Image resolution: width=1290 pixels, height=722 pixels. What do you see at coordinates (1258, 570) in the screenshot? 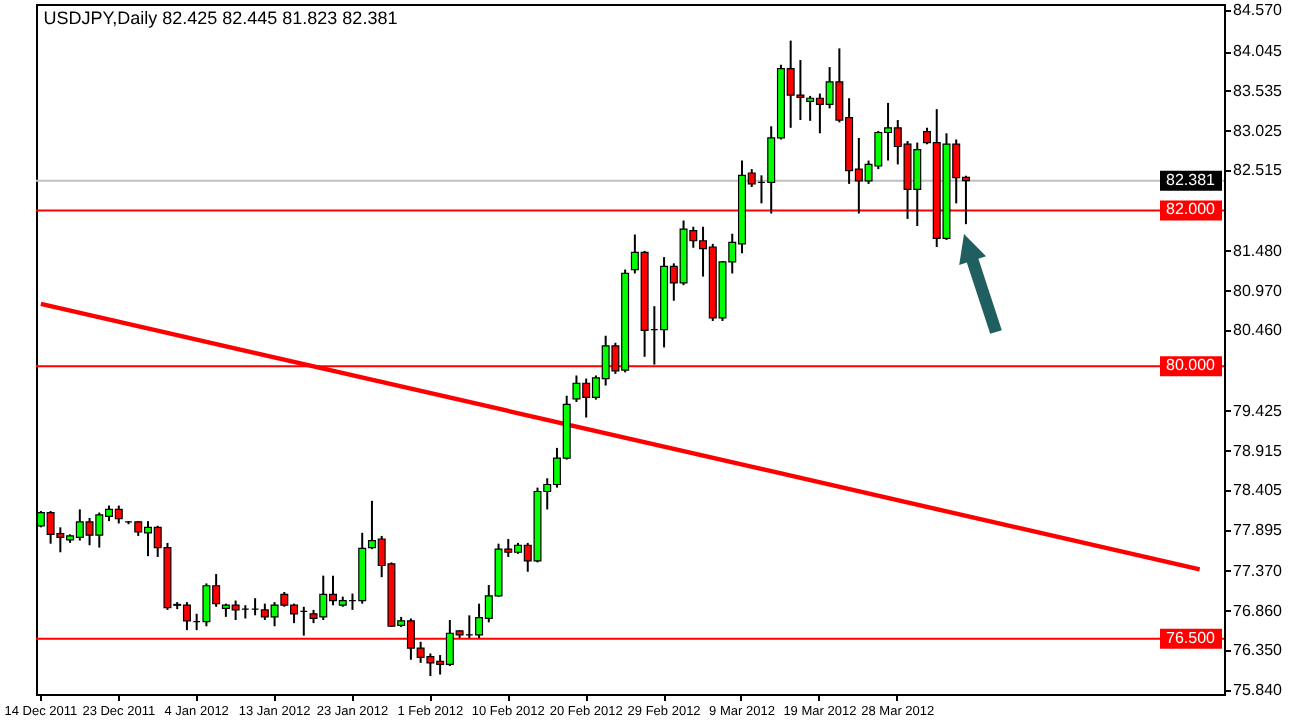
I see `y-tick-label: 77.370` at bounding box center [1258, 570].